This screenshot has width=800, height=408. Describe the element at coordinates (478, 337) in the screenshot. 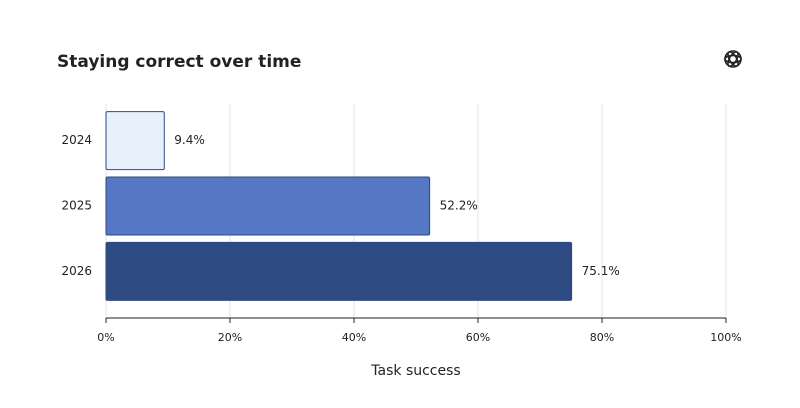

I see `x-tick-label: 60%` at that location.